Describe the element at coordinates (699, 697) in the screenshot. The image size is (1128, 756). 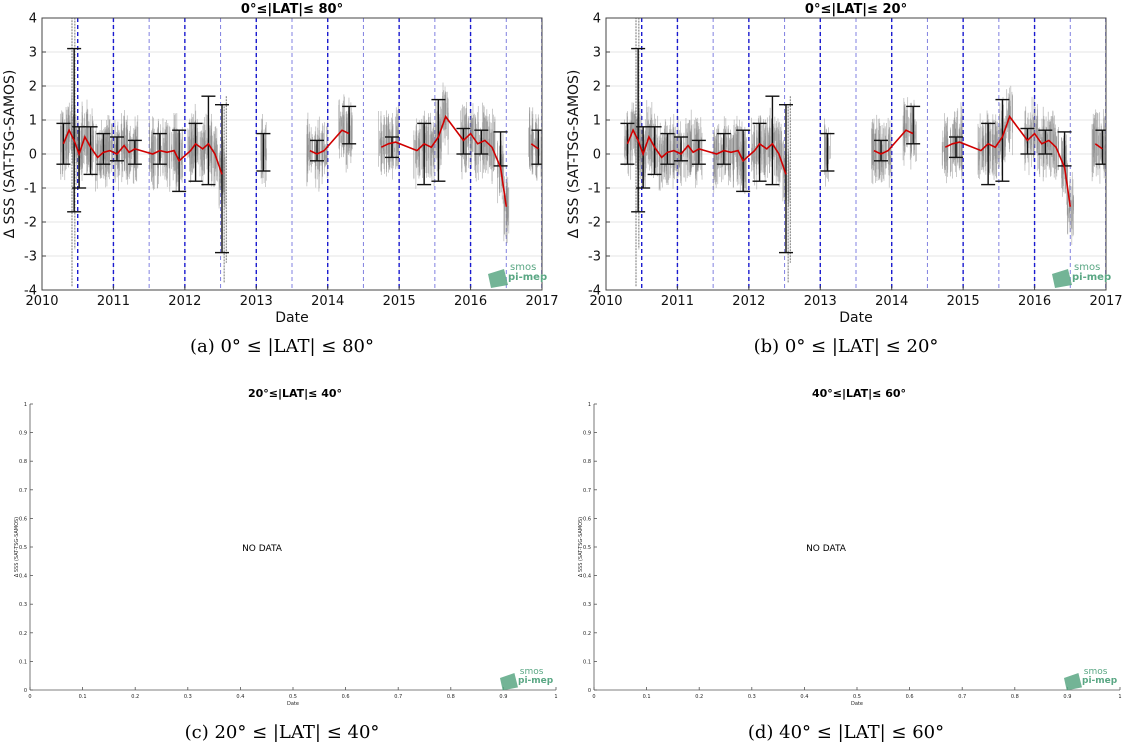
I see `x-tick-label: 0.2` at that location.